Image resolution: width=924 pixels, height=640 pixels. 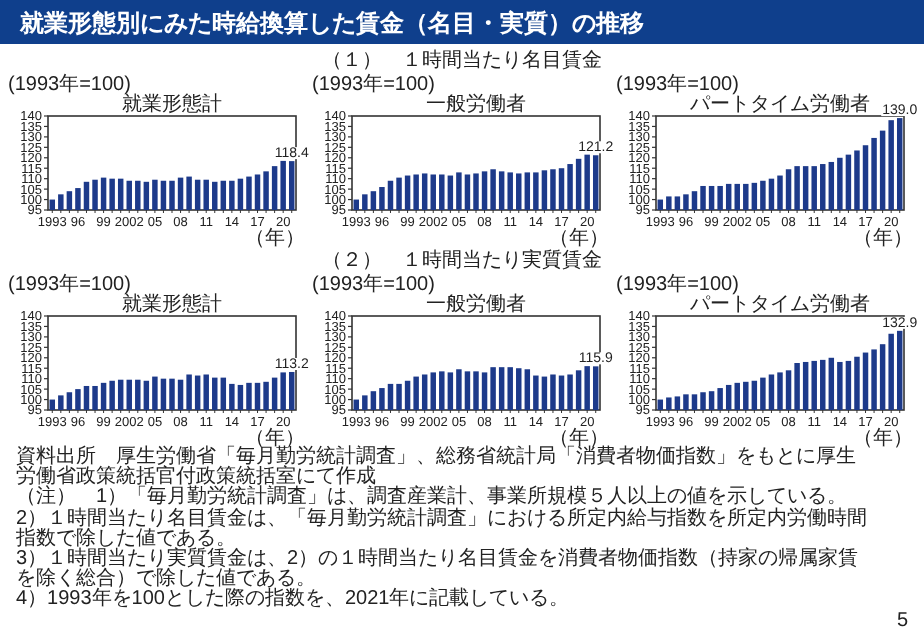 I want to click on text: （２） １時間当たり実質賃金, so click(x=462, y=260).